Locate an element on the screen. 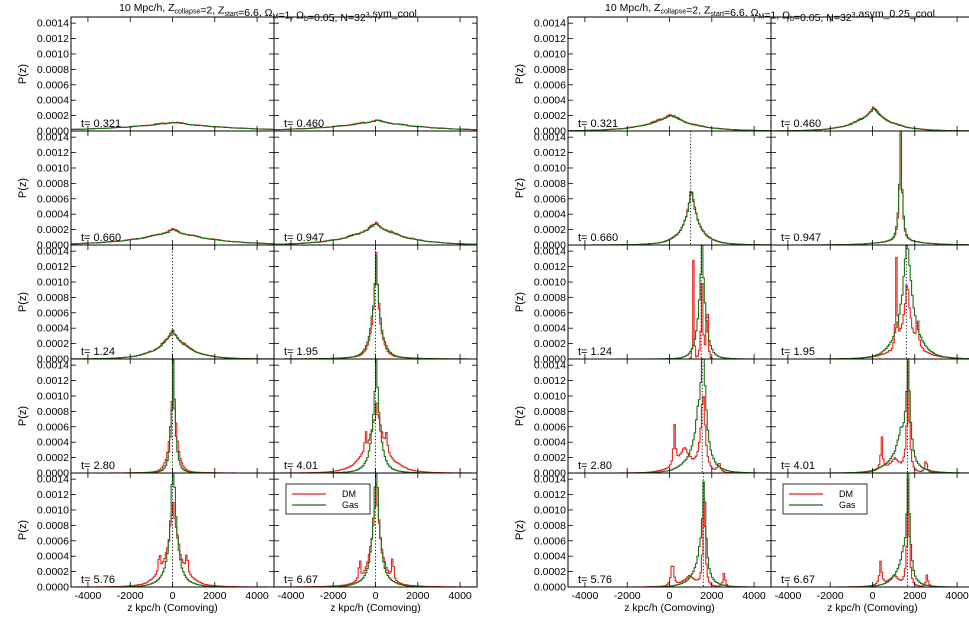 Image resolution: width=969 pixels, height=630 pixels. panel: t= 0.460 is located at coordinates (375, 74).